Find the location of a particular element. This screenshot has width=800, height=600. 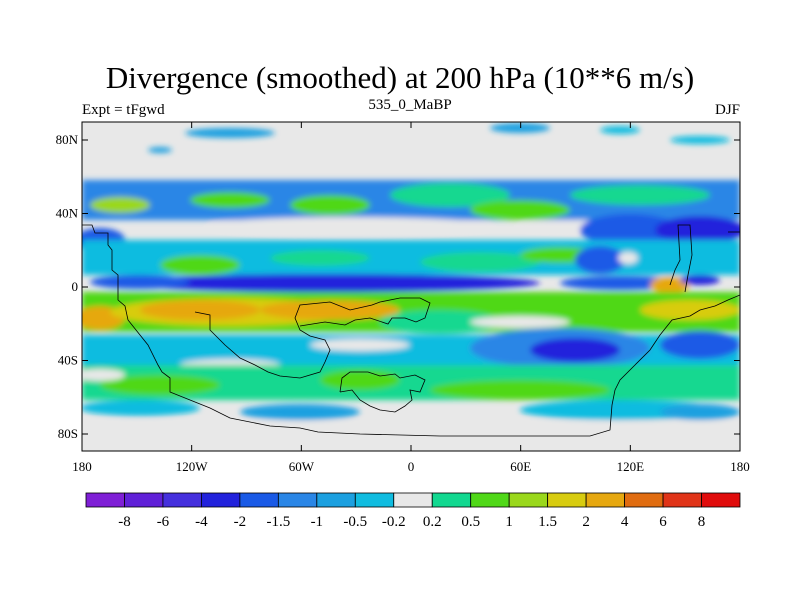

experiment-label: Expt = tFgwd is located at coordinates (123, 110).